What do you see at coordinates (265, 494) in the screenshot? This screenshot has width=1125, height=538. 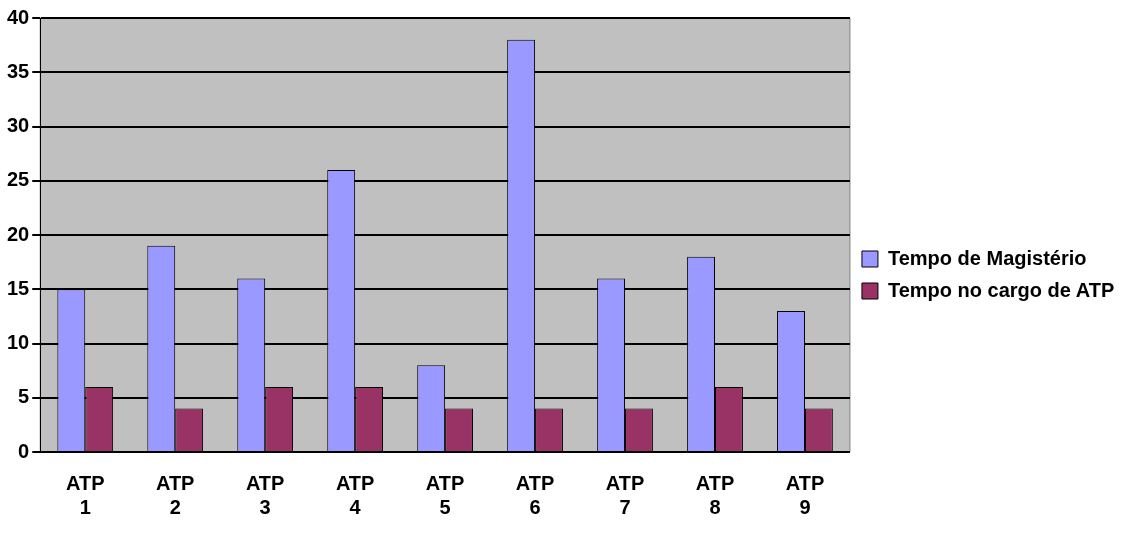 I see `x-tick-label: ATP 3` at bounding box center [265, 494].